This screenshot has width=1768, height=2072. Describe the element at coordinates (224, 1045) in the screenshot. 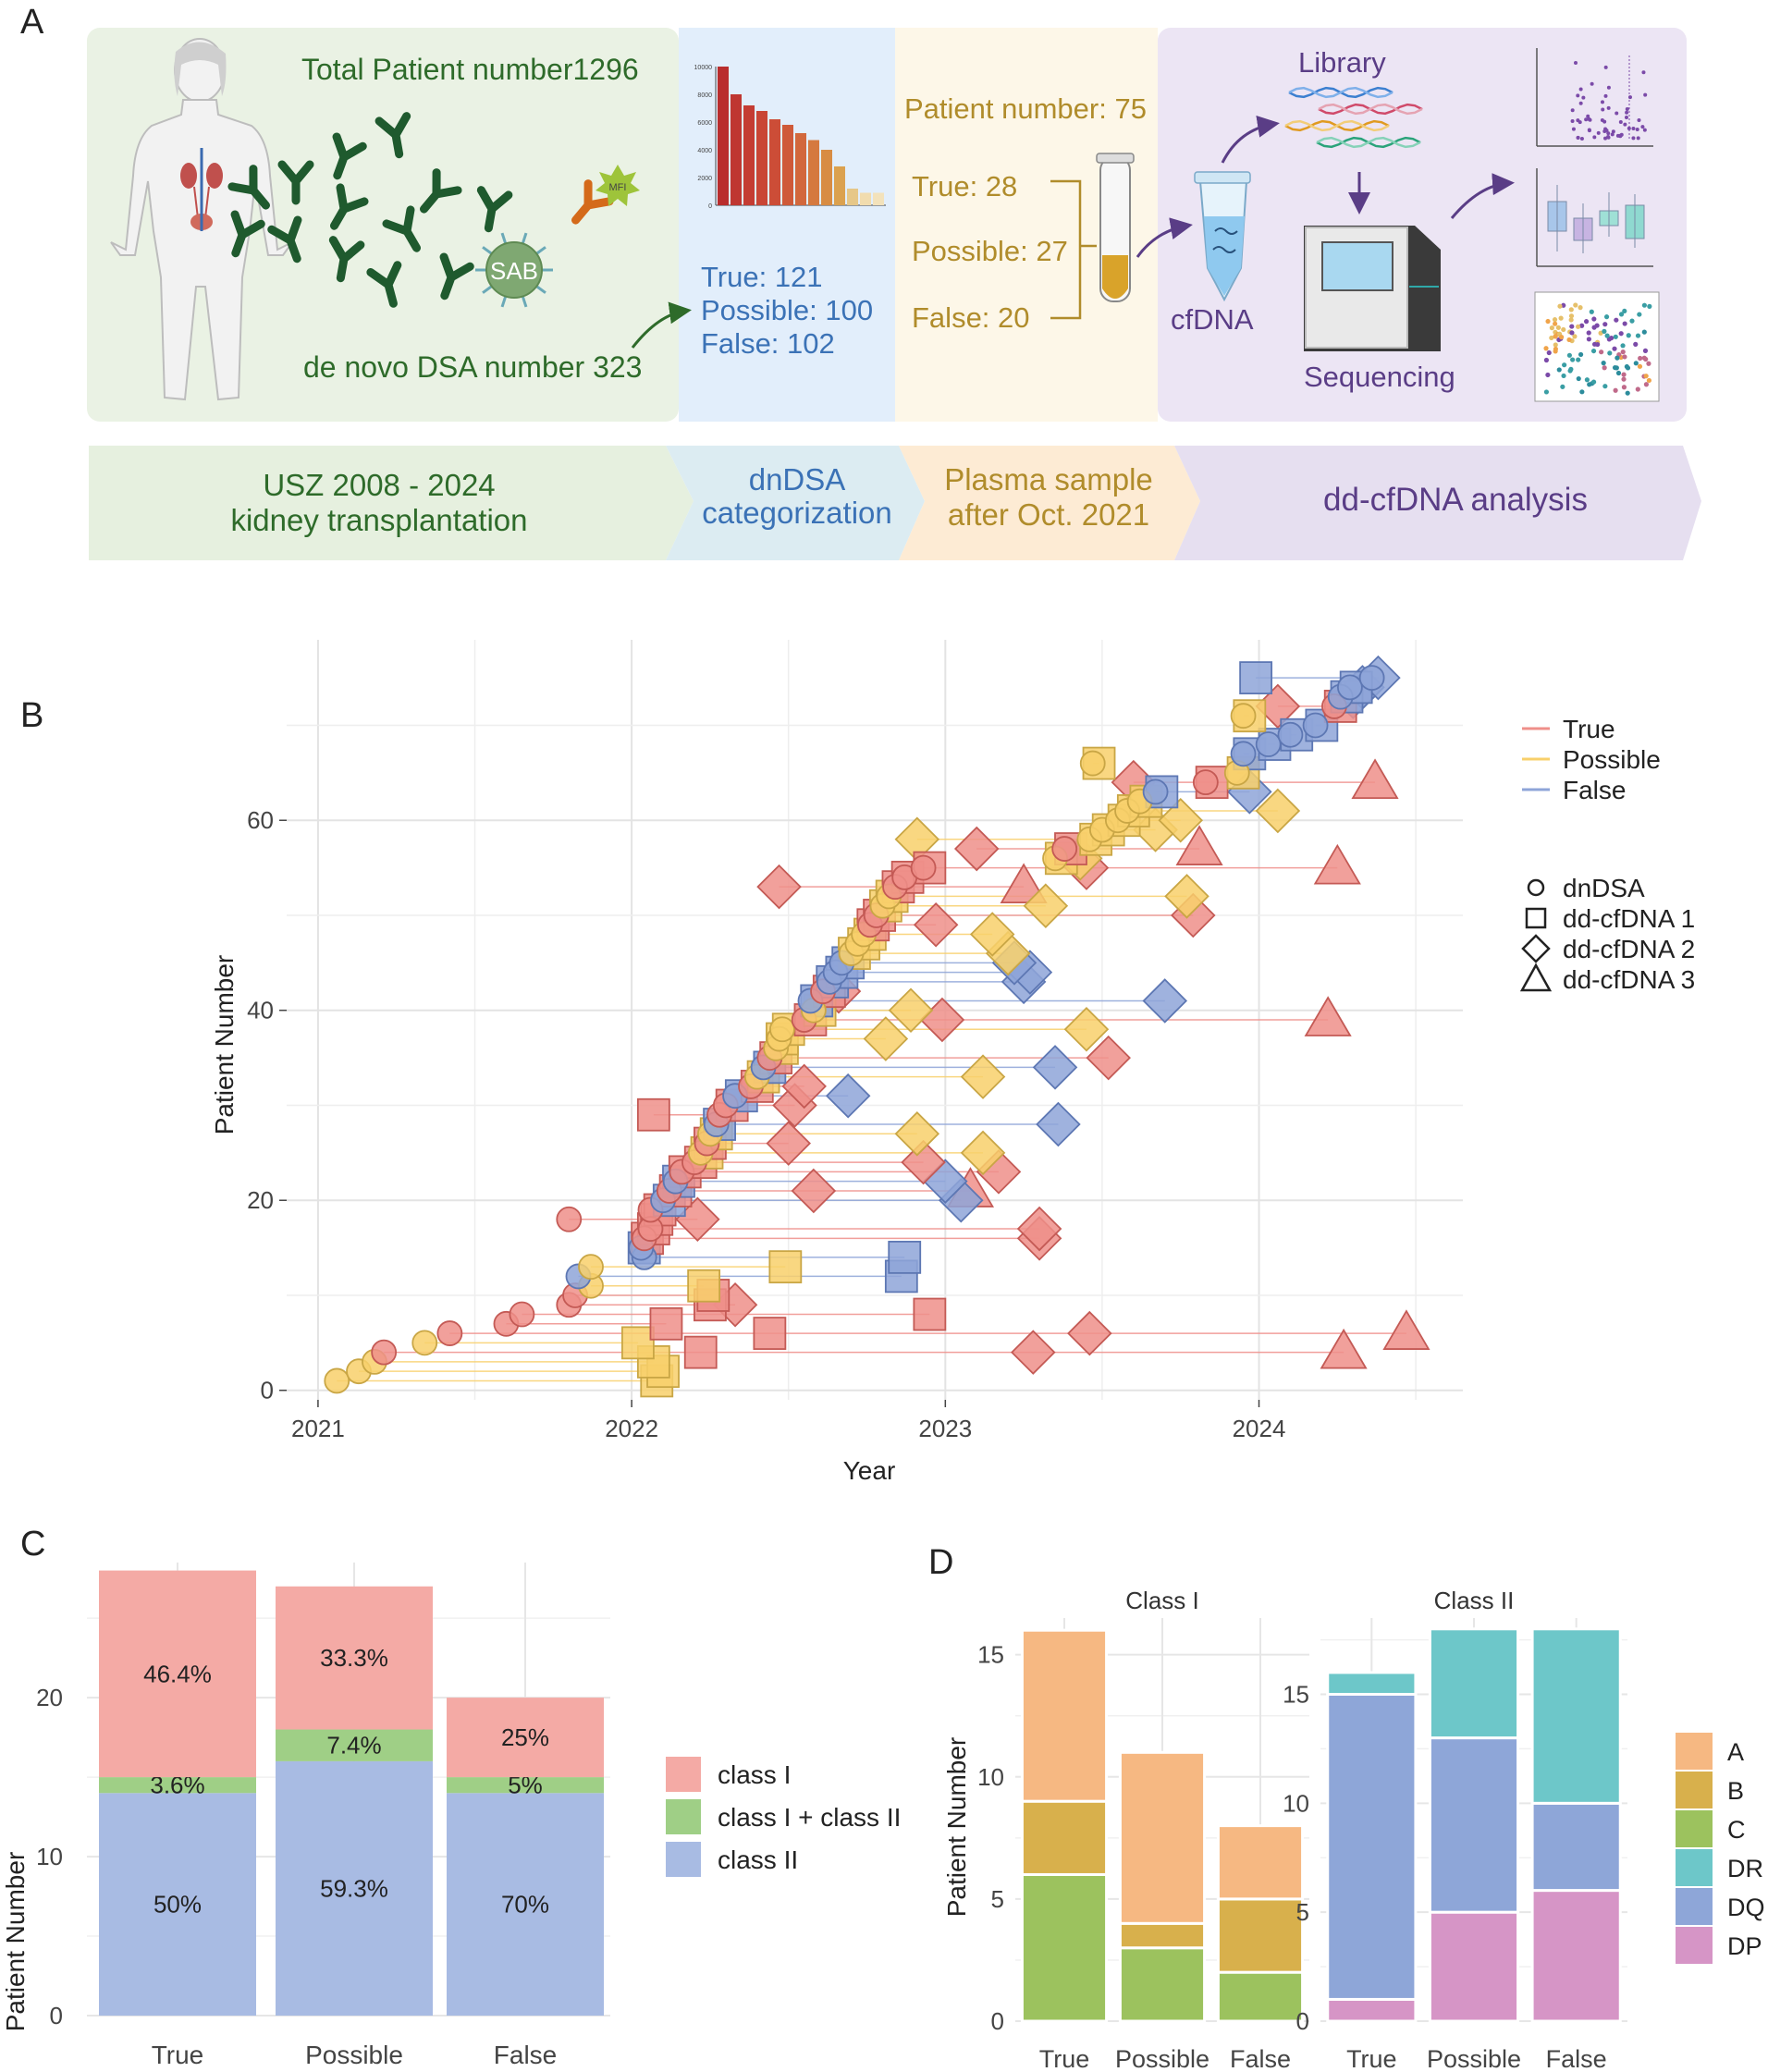

I see `panel-b-ylabel: Patient Number` at that location.